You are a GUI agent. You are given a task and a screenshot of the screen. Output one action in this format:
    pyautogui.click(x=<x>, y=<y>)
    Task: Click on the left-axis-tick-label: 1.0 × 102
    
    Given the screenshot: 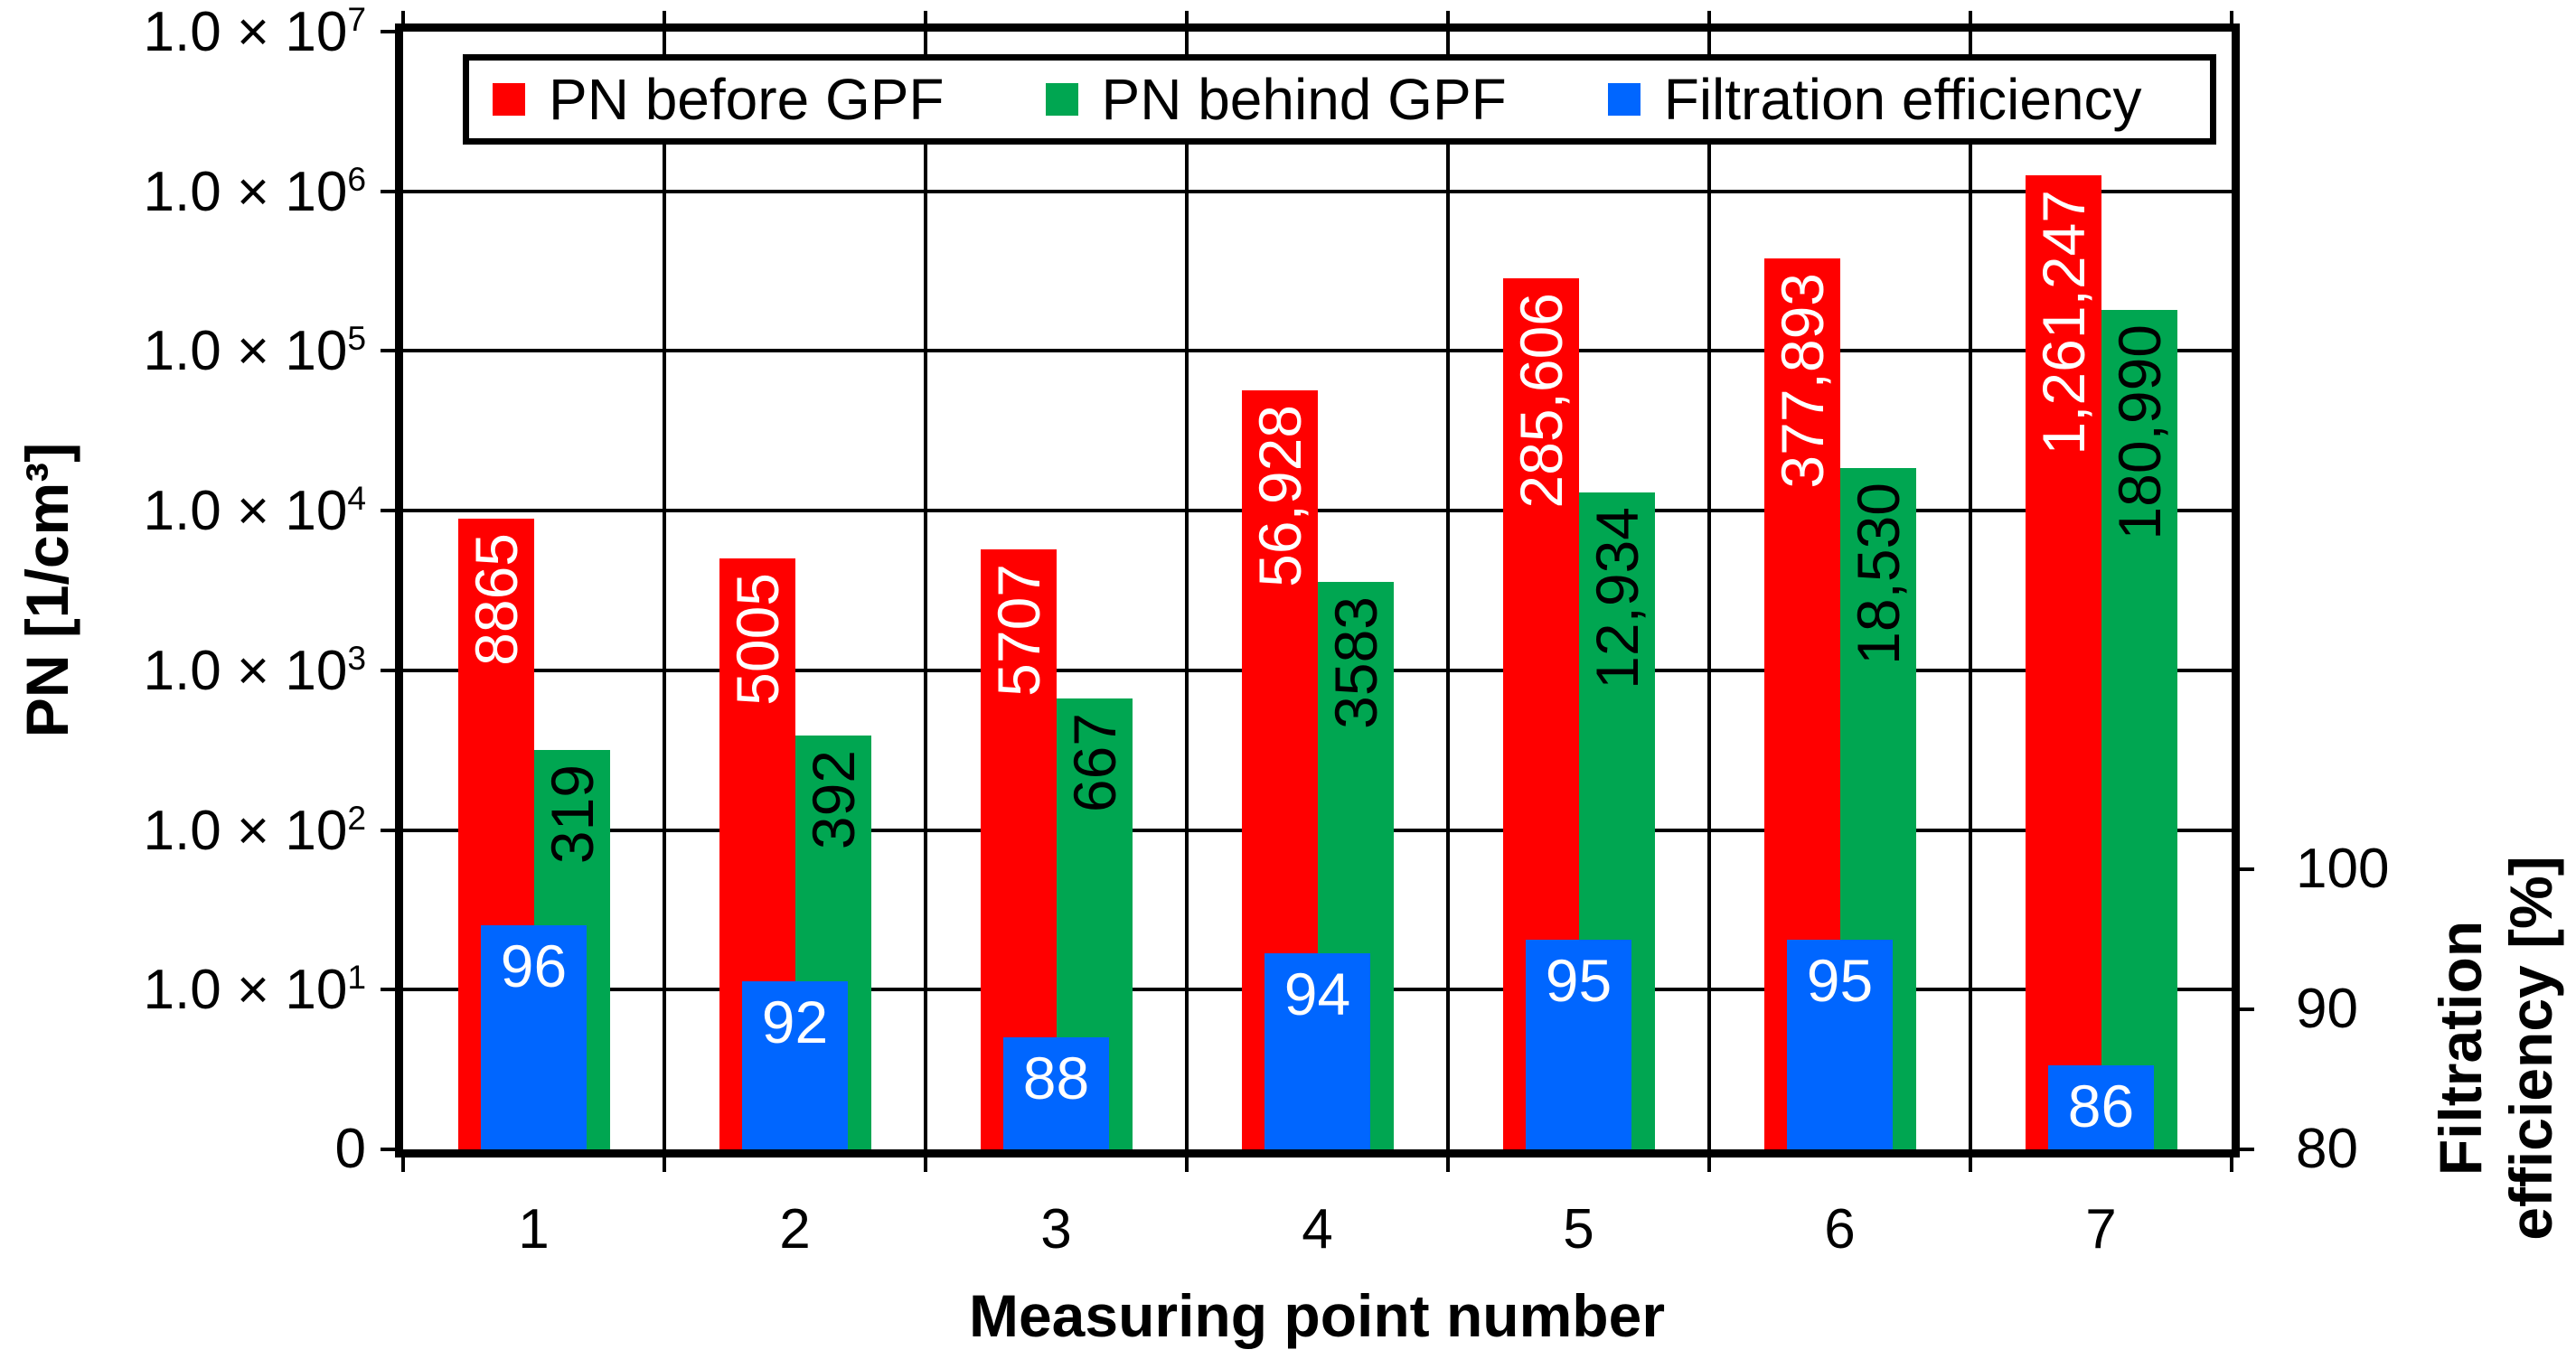 What is the action you would take?
    pyautogui.click(x=183, y=830)
    